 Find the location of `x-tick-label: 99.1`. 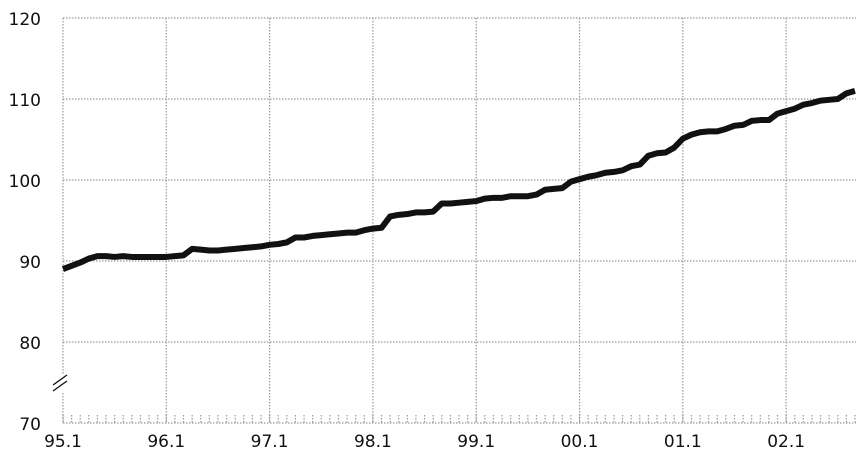

x-tick-label: 99.1 is located at coordinates (476, 442).